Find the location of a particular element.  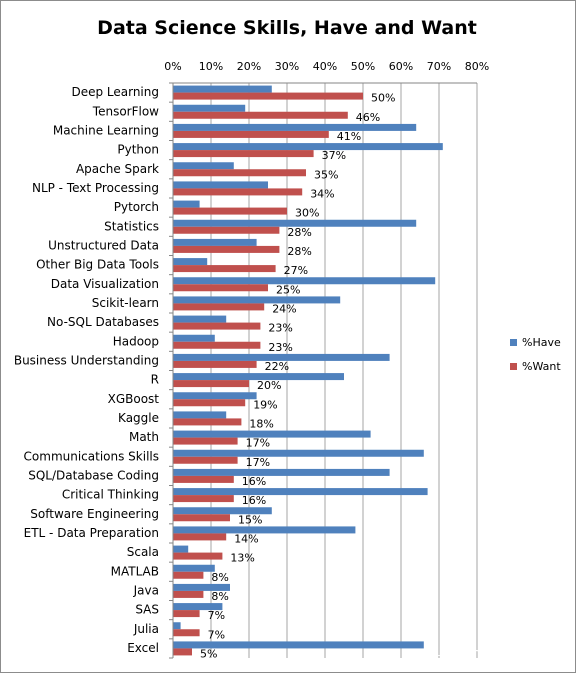

data-label: 5% is located at coordinates (208, 653).